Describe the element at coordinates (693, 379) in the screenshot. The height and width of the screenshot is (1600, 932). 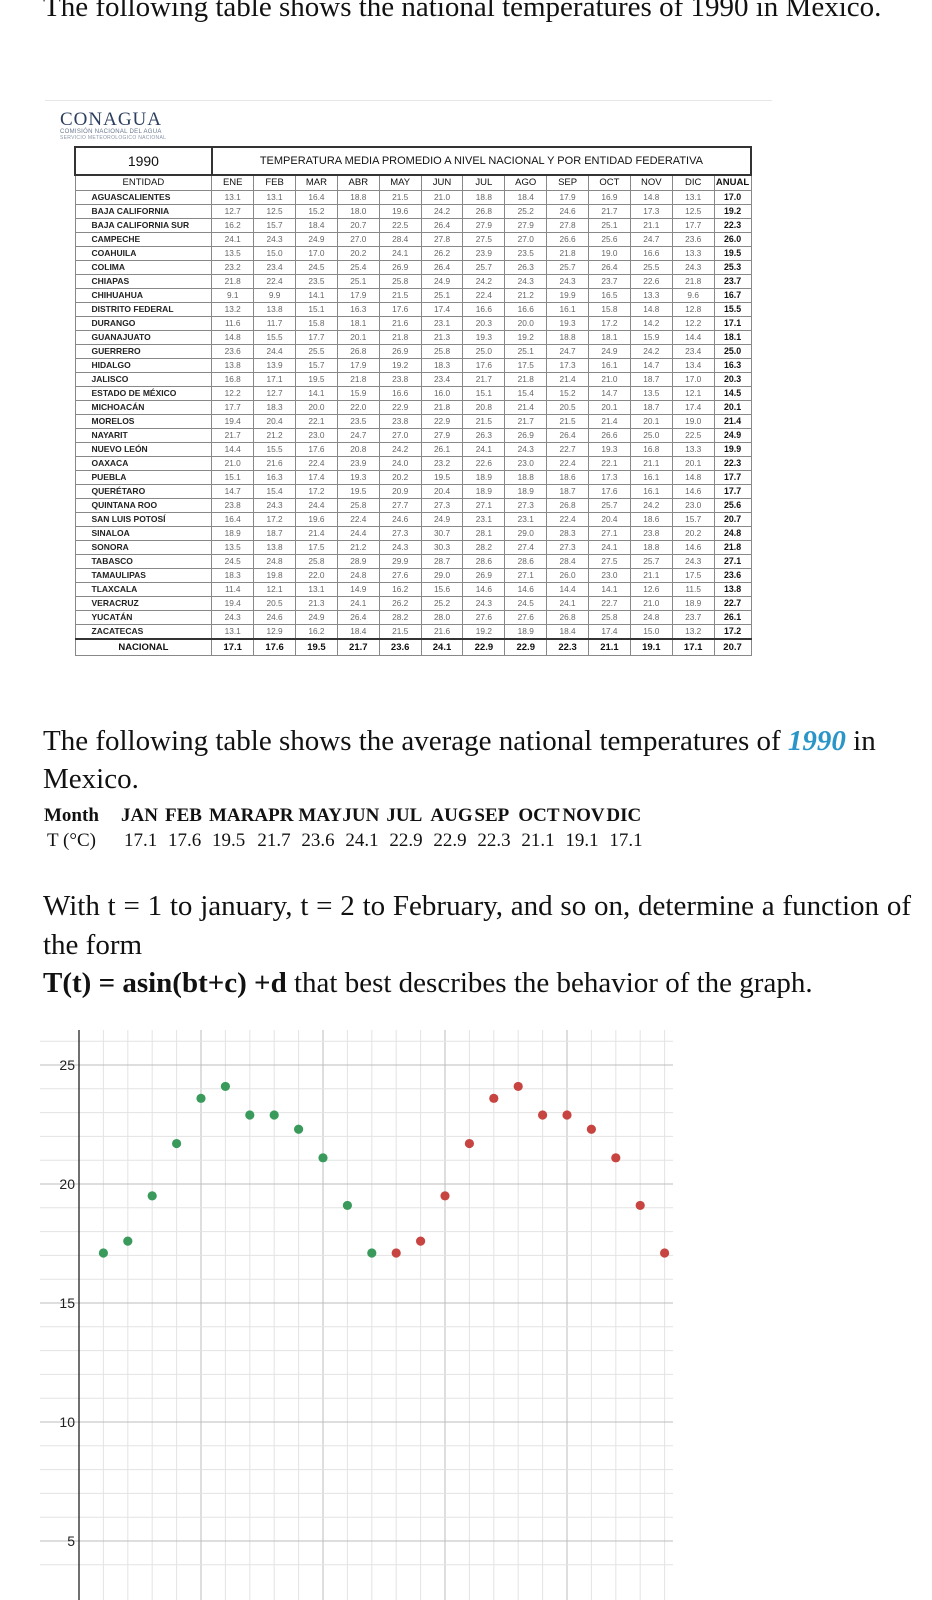
I see `temperature-cell: 17.0` at that location.